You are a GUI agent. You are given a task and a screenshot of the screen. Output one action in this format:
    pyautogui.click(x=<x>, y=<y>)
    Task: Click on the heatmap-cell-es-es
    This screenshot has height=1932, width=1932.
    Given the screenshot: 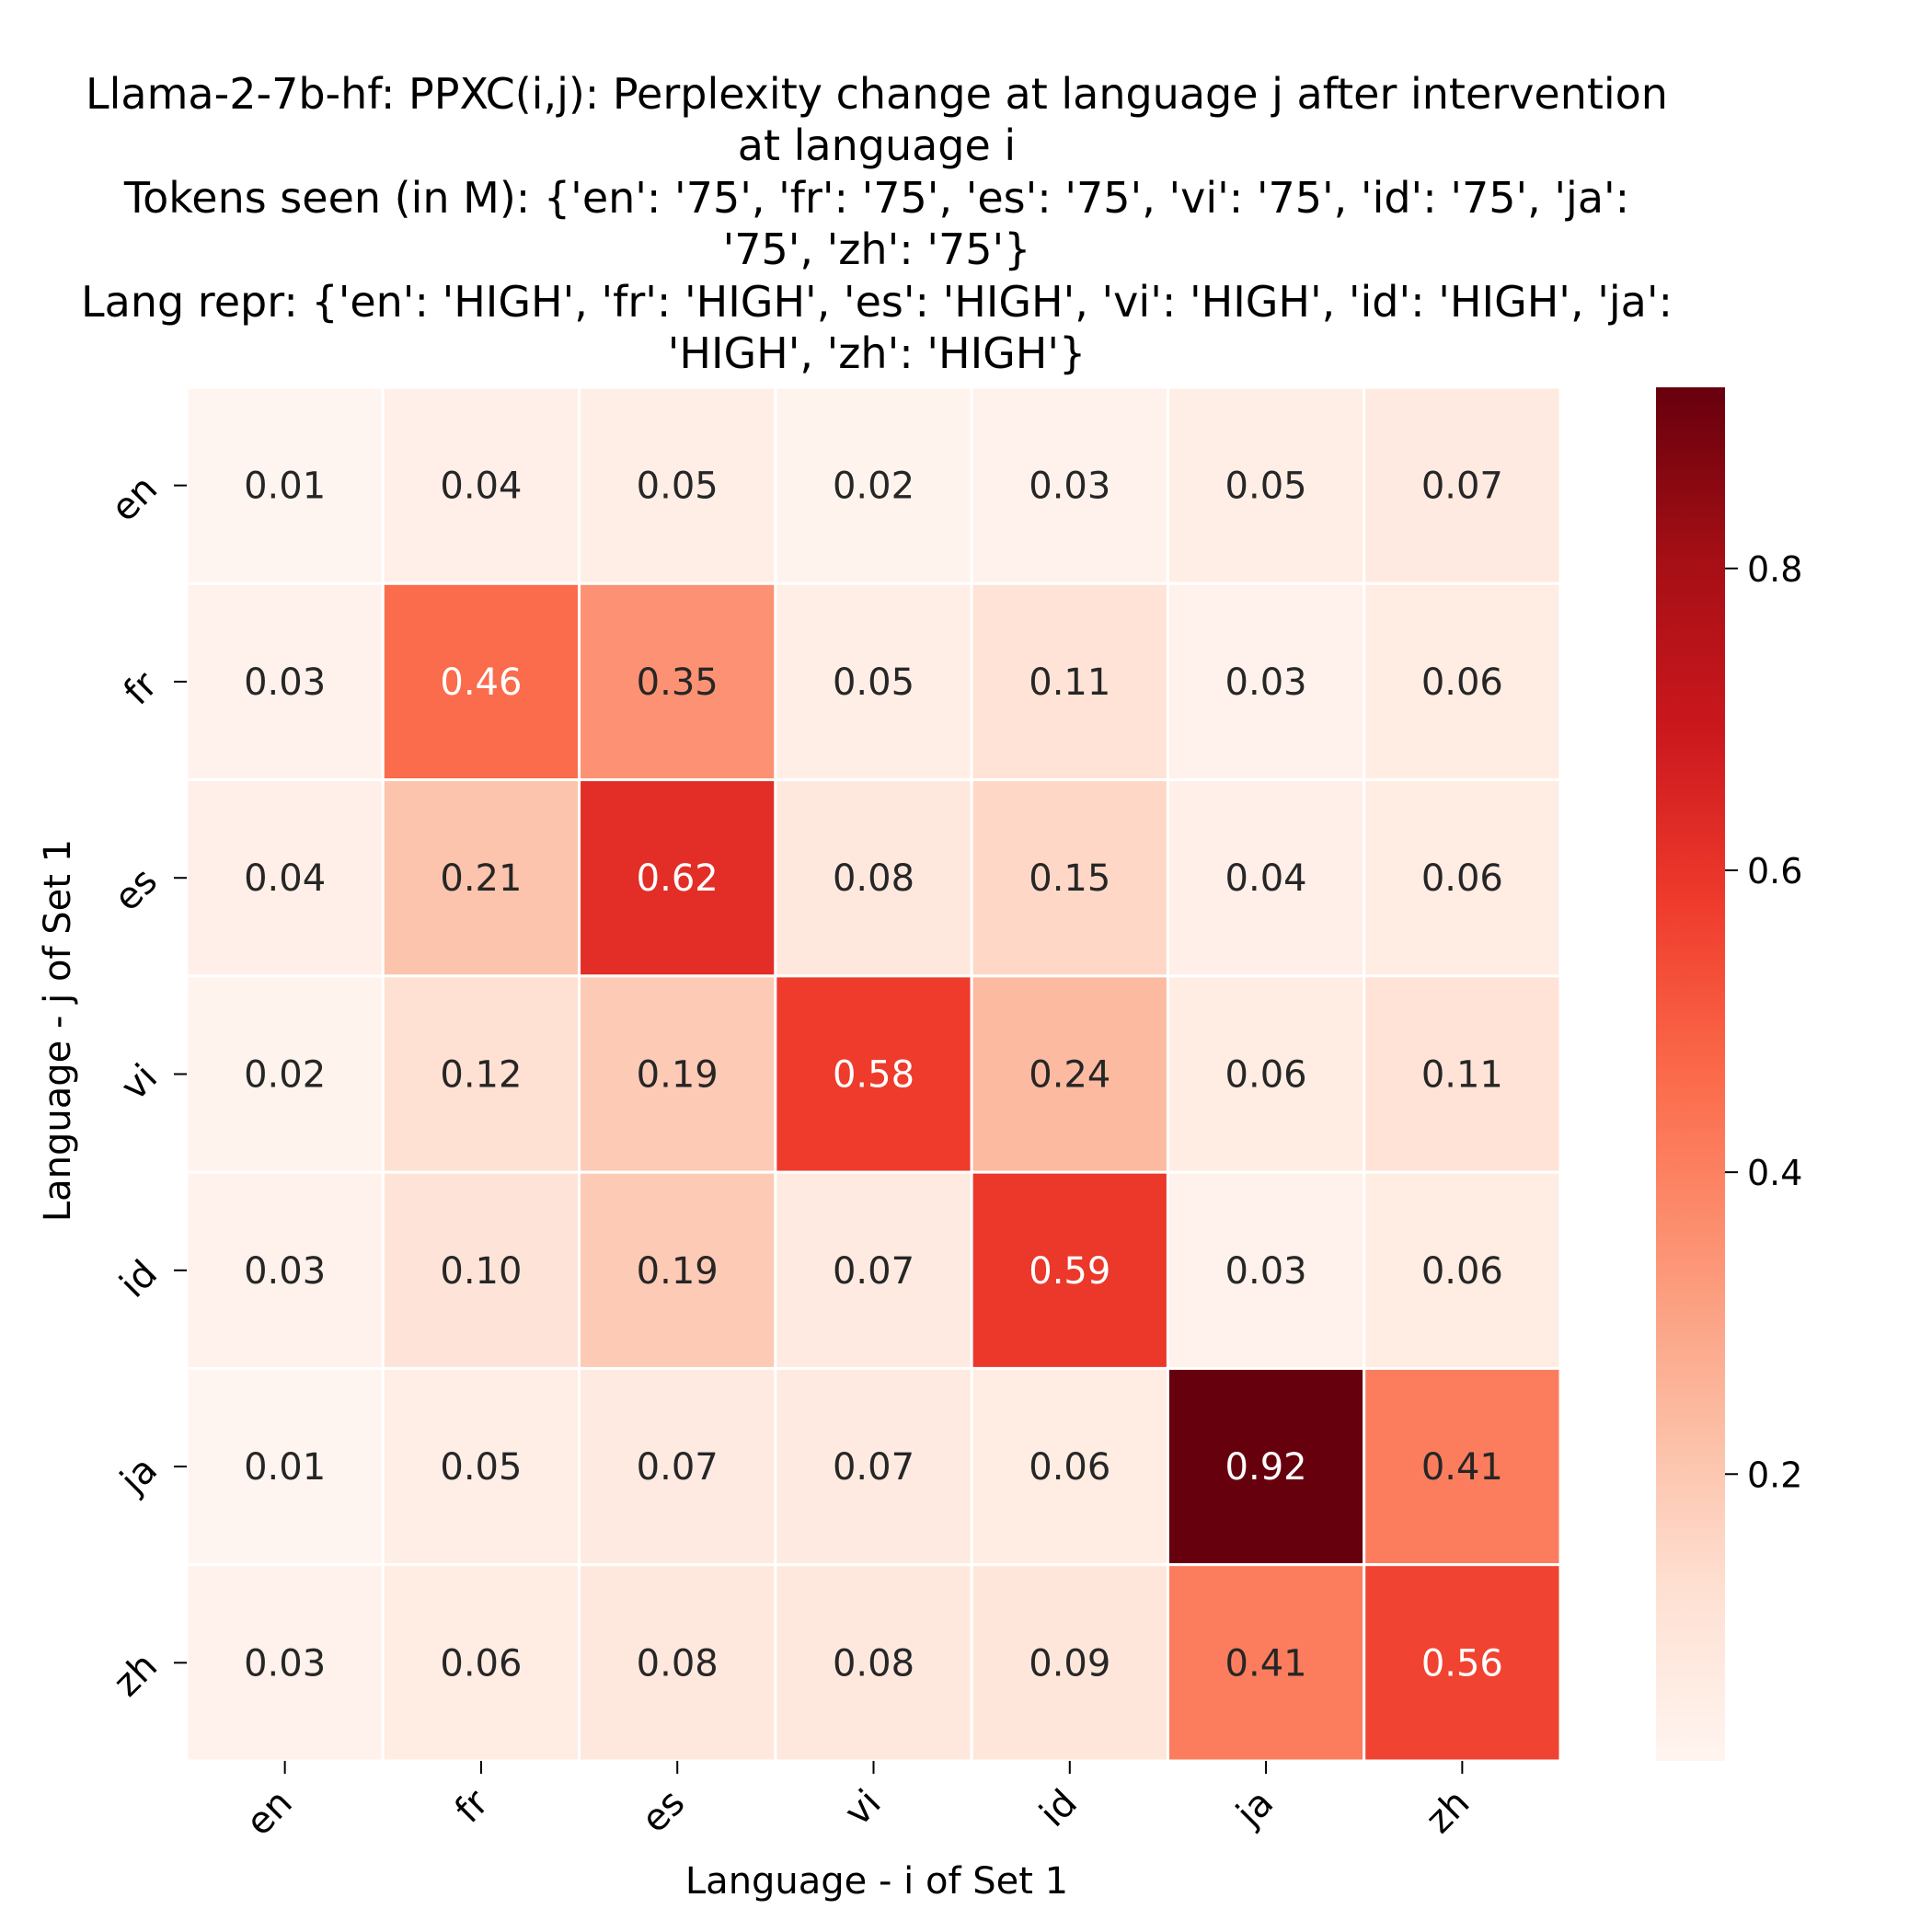 What is the action you would take?
    pyautogui.click(x=677, y=878)
    